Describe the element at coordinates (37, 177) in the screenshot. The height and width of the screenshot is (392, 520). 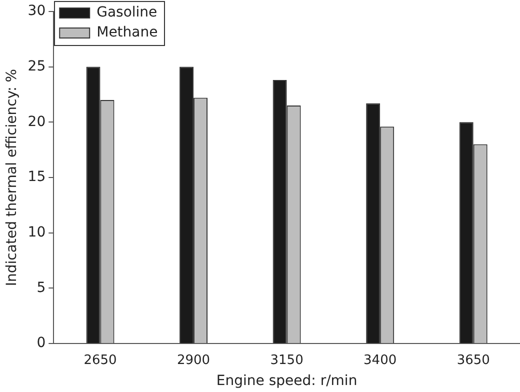
I see `y-tick-label: 15` at that location.